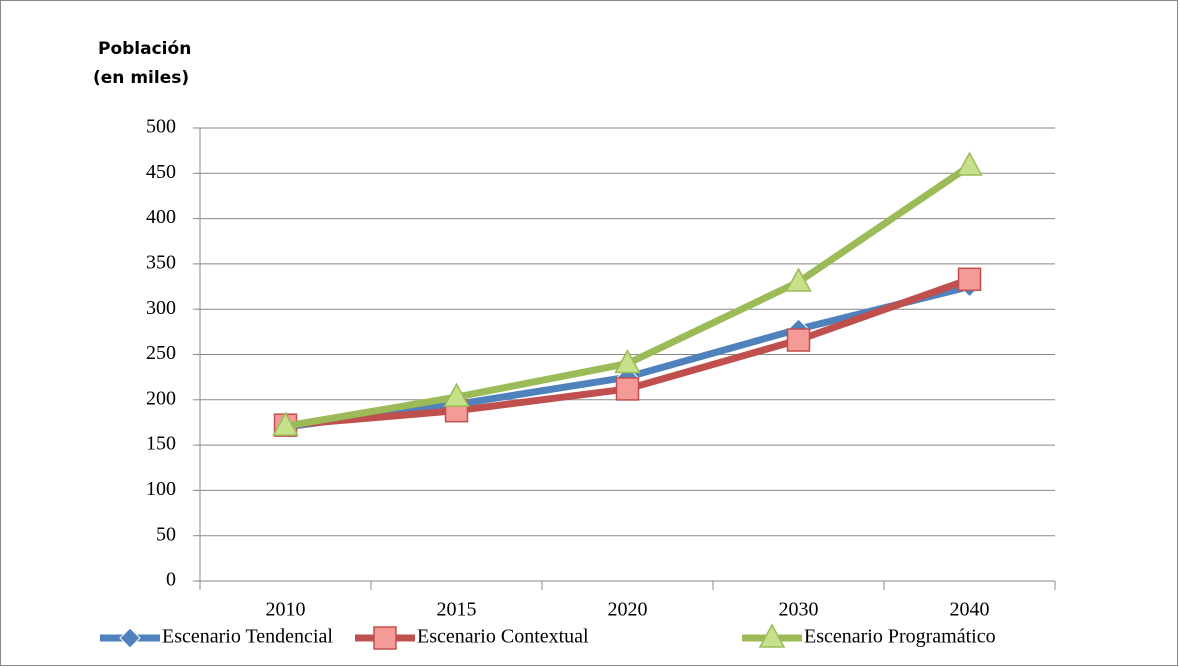 The width and height of the screenshot is (1180, 668). I want to click on y-tick-label: 350, so click(161, 262).